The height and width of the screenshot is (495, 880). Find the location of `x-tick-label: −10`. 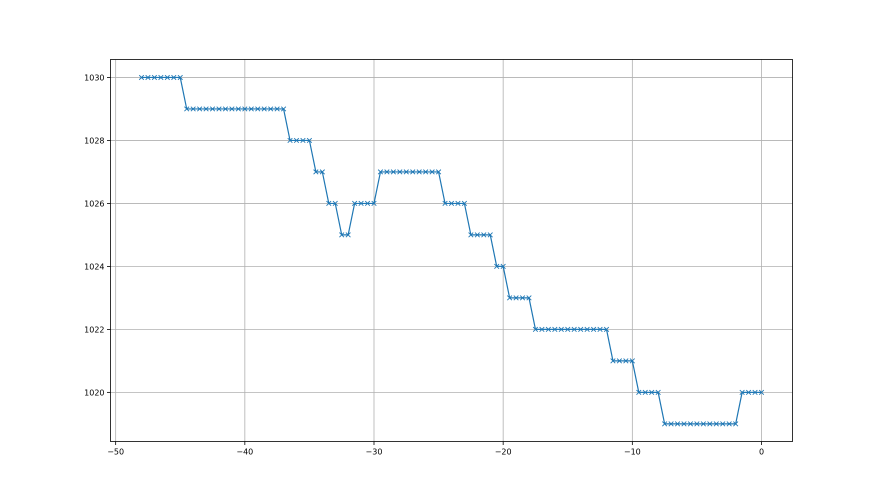

x-tick-label: −10 is located at coordinates (632, 452).